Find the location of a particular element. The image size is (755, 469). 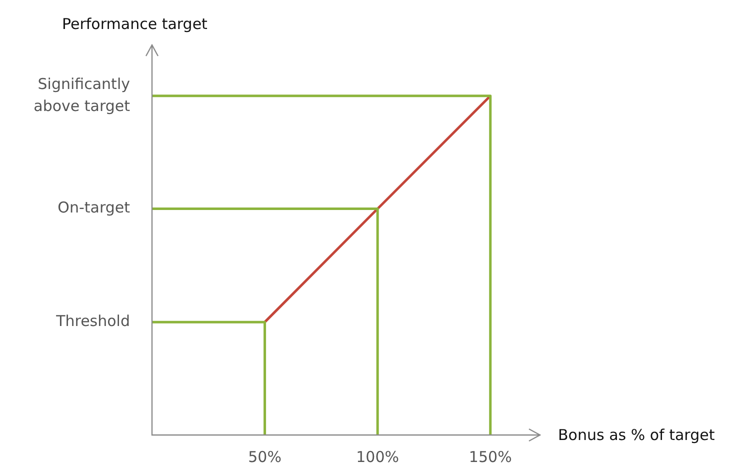

x-axis-title: Bonus as % of target is located at coordinates (636, 435).